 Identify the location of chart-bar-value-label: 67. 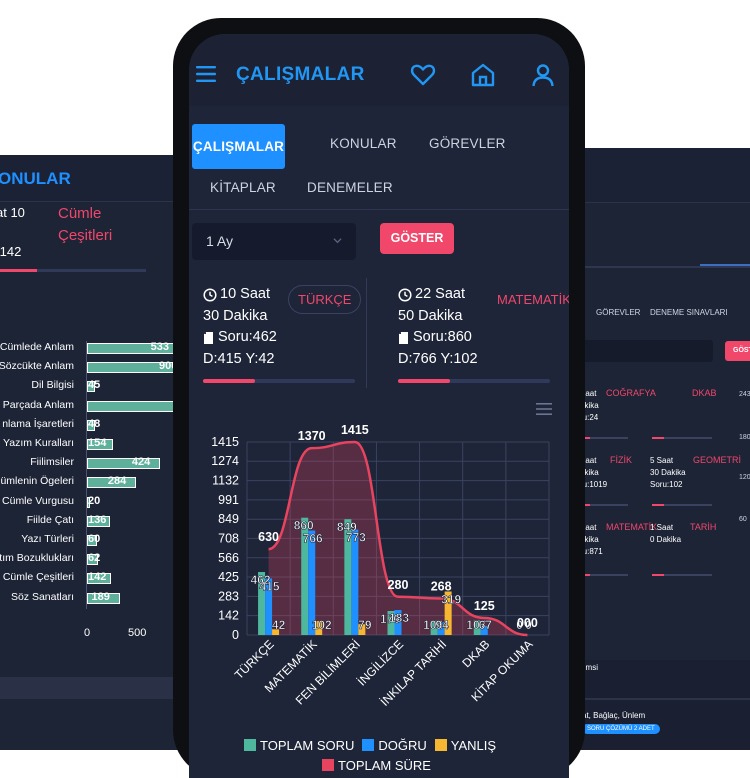
(486, 625).